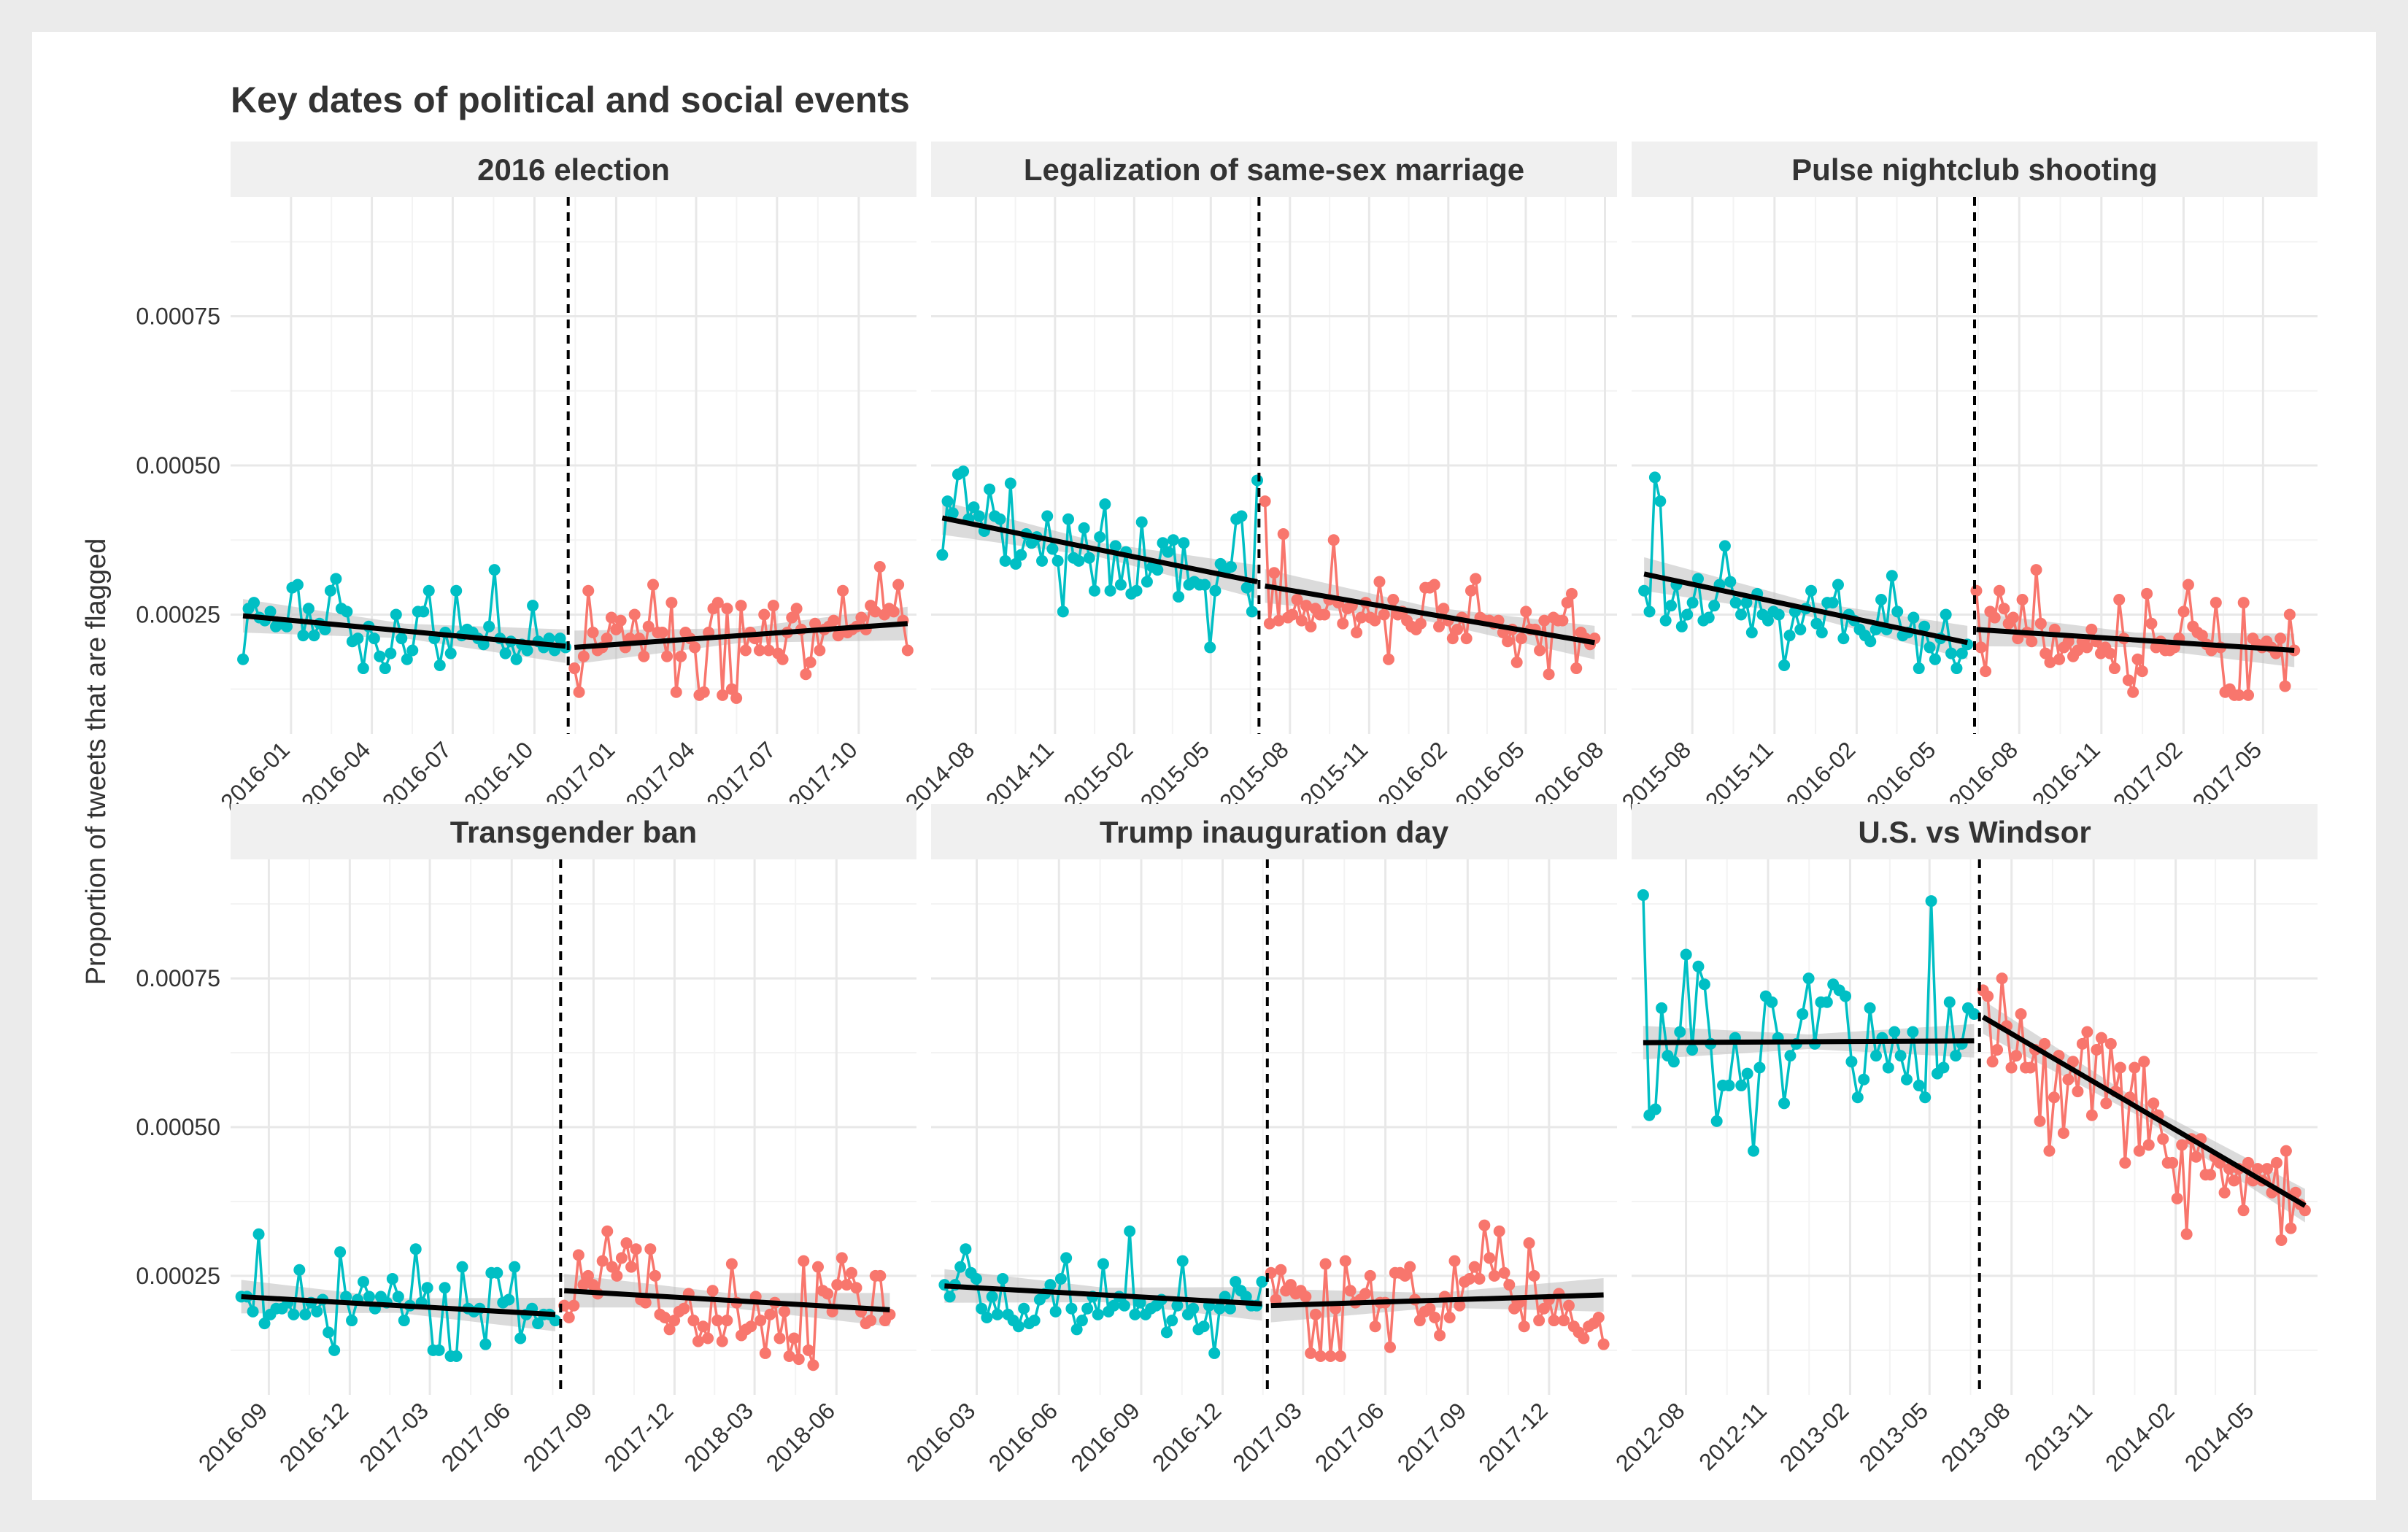 Image resolution: width=2408 pixels, height=1532 pixels. I want to click on x-tick-label: 2017-04, so click(659, 775).